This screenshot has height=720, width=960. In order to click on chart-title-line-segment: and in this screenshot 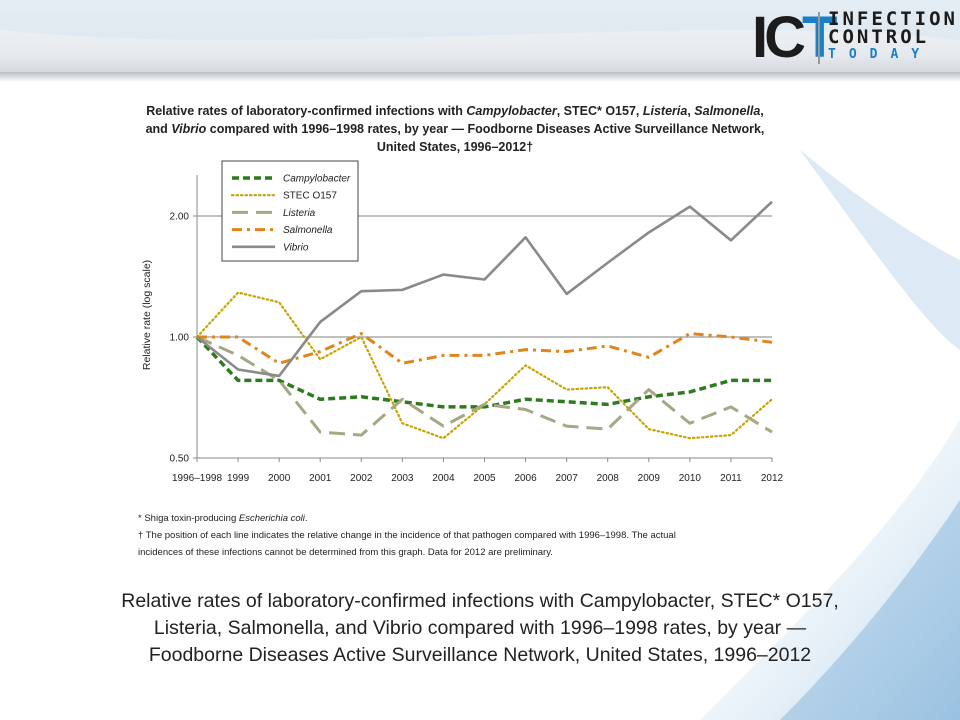, I will do `click(159, 129)`.